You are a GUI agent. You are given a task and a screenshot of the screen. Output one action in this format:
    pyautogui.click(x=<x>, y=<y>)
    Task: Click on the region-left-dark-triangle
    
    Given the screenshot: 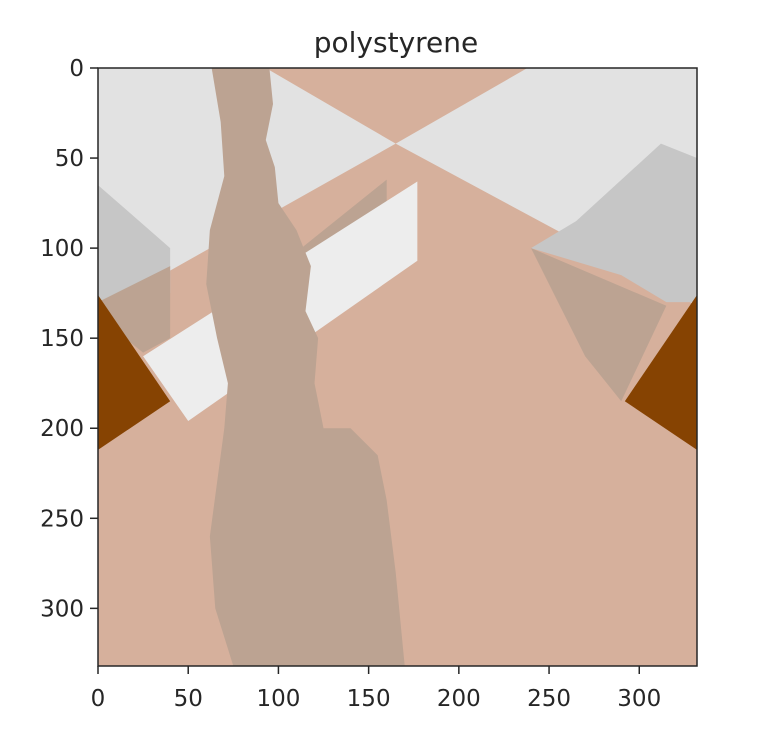 What is the action you would take?
    pyautogui.click(x=134, y=372)
    